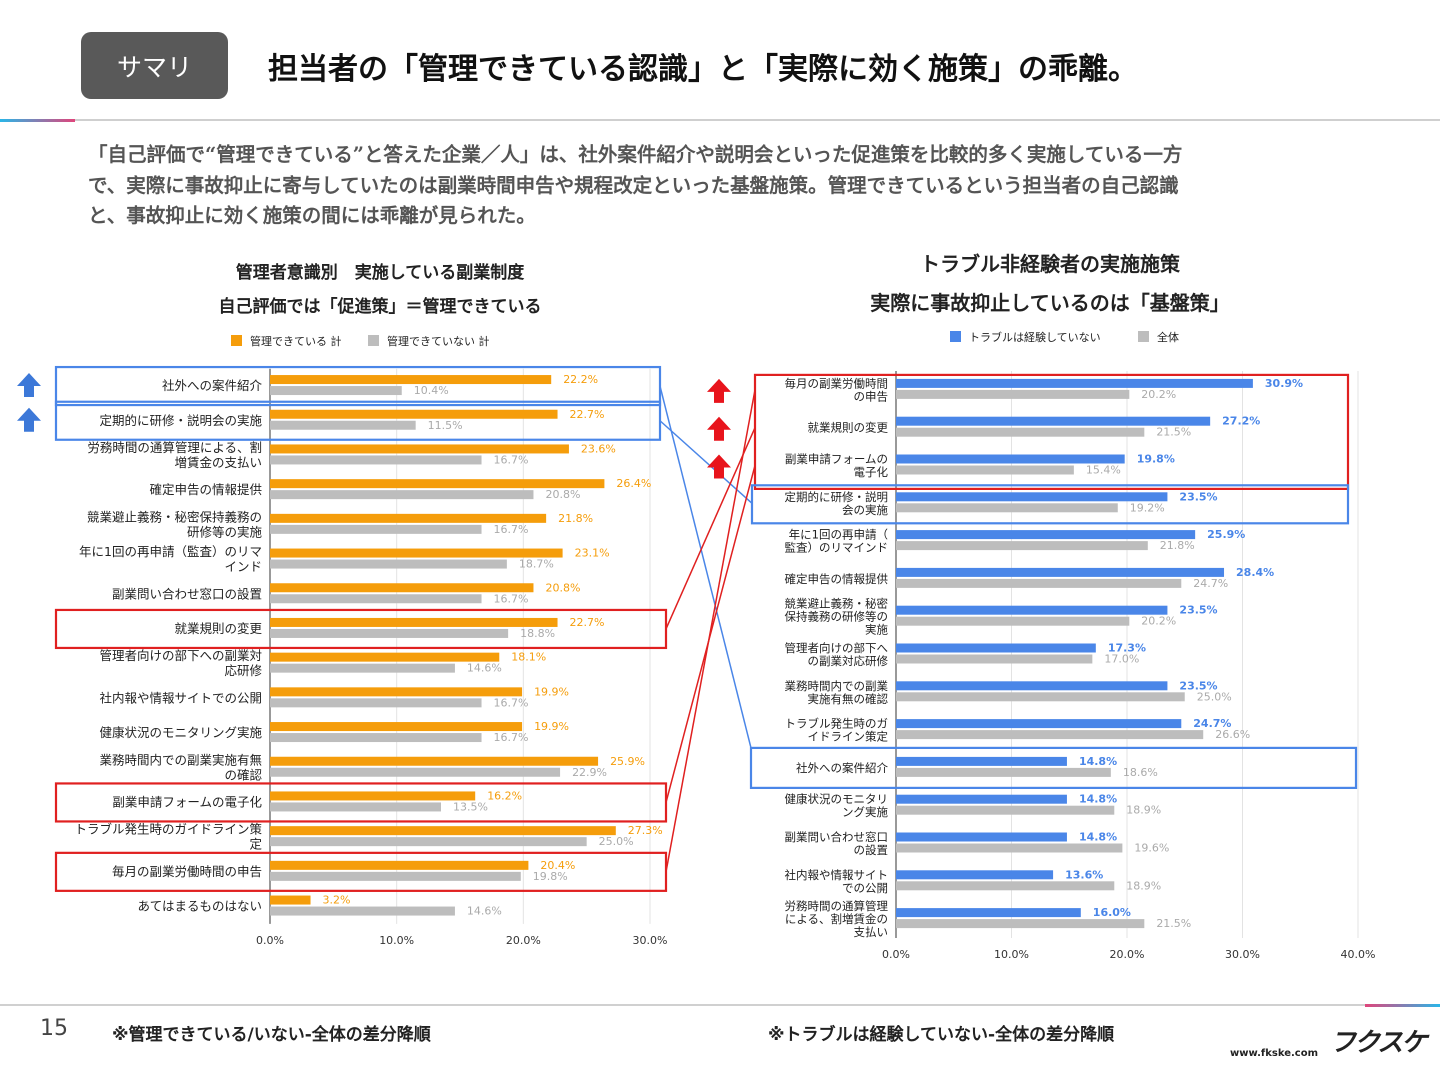 The height and width of the screenshot is (1080, 1440). I want to click on data-label: 15.4%, so click(1103, 470).